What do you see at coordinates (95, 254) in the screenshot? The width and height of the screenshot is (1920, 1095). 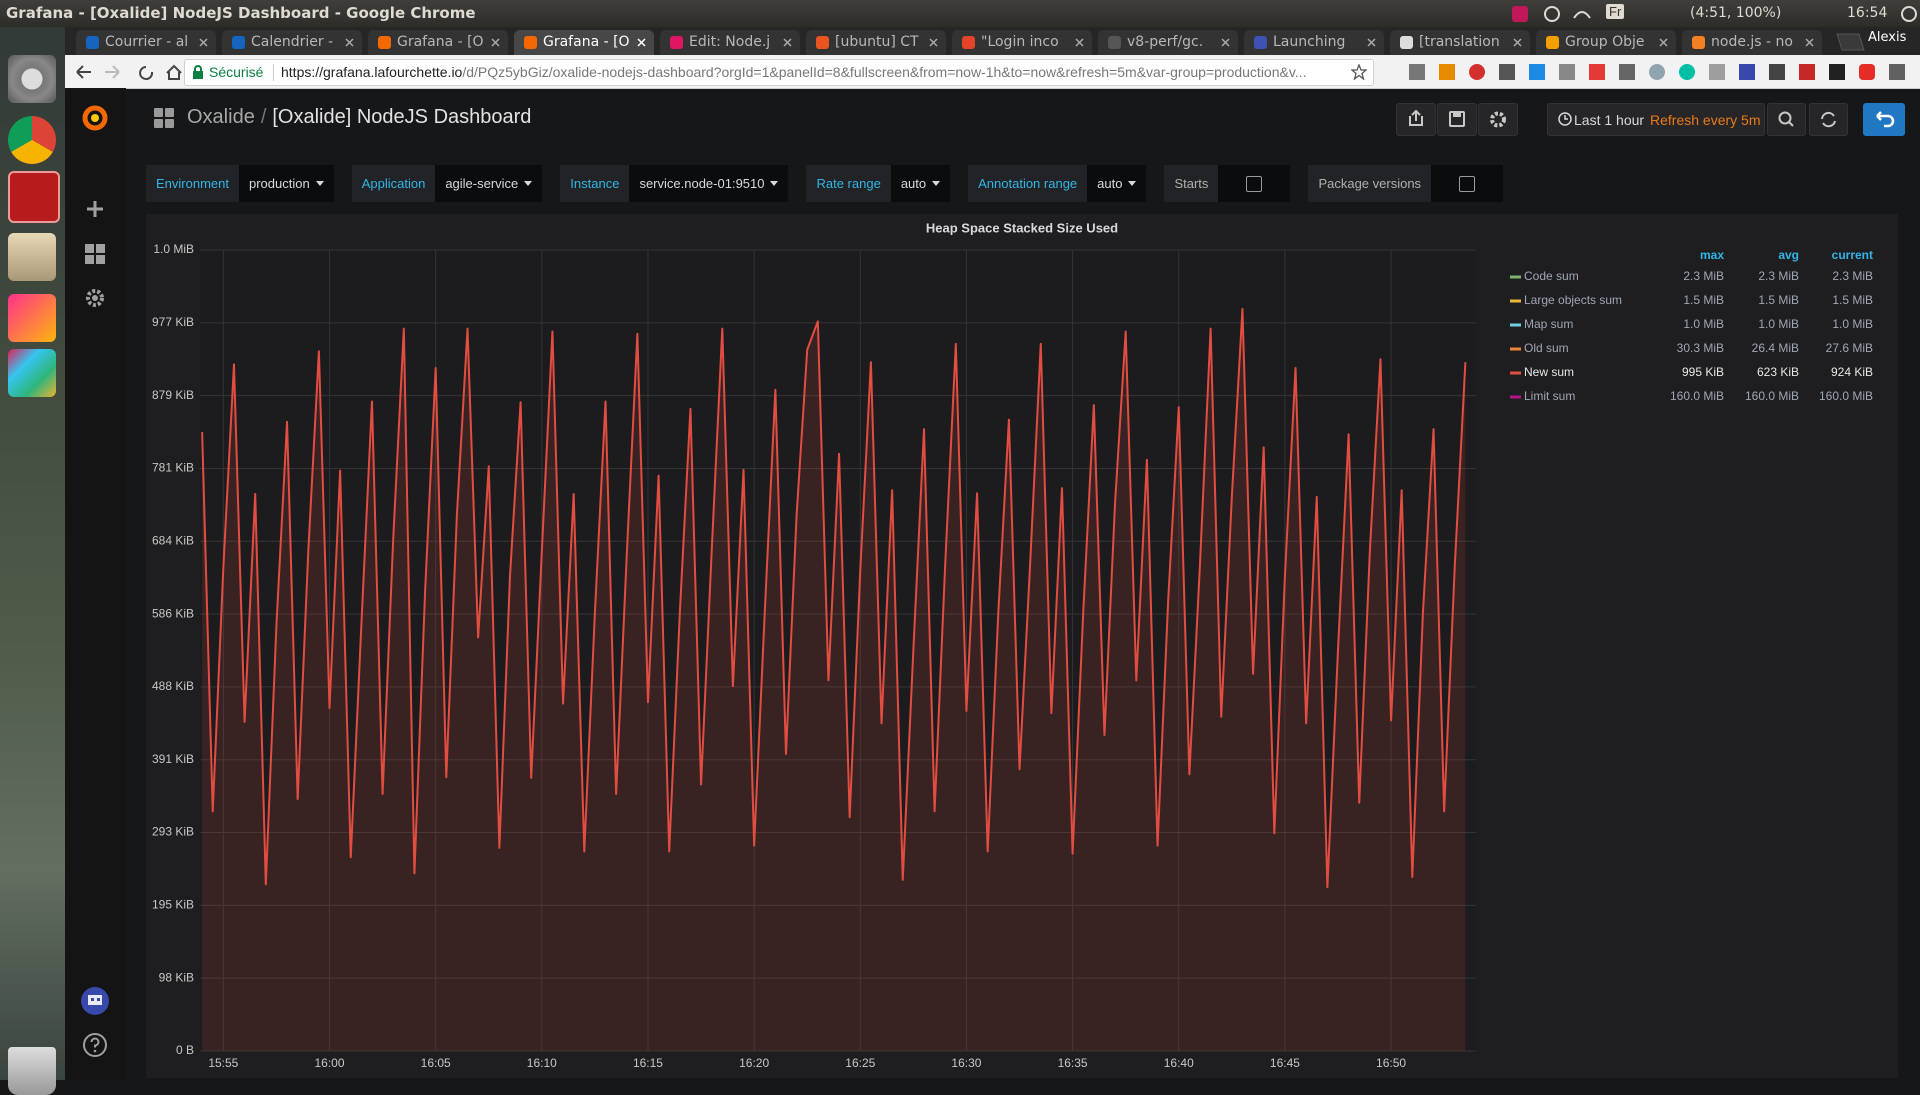 I see `dashboards-icon` at bounding box center [95, 254].